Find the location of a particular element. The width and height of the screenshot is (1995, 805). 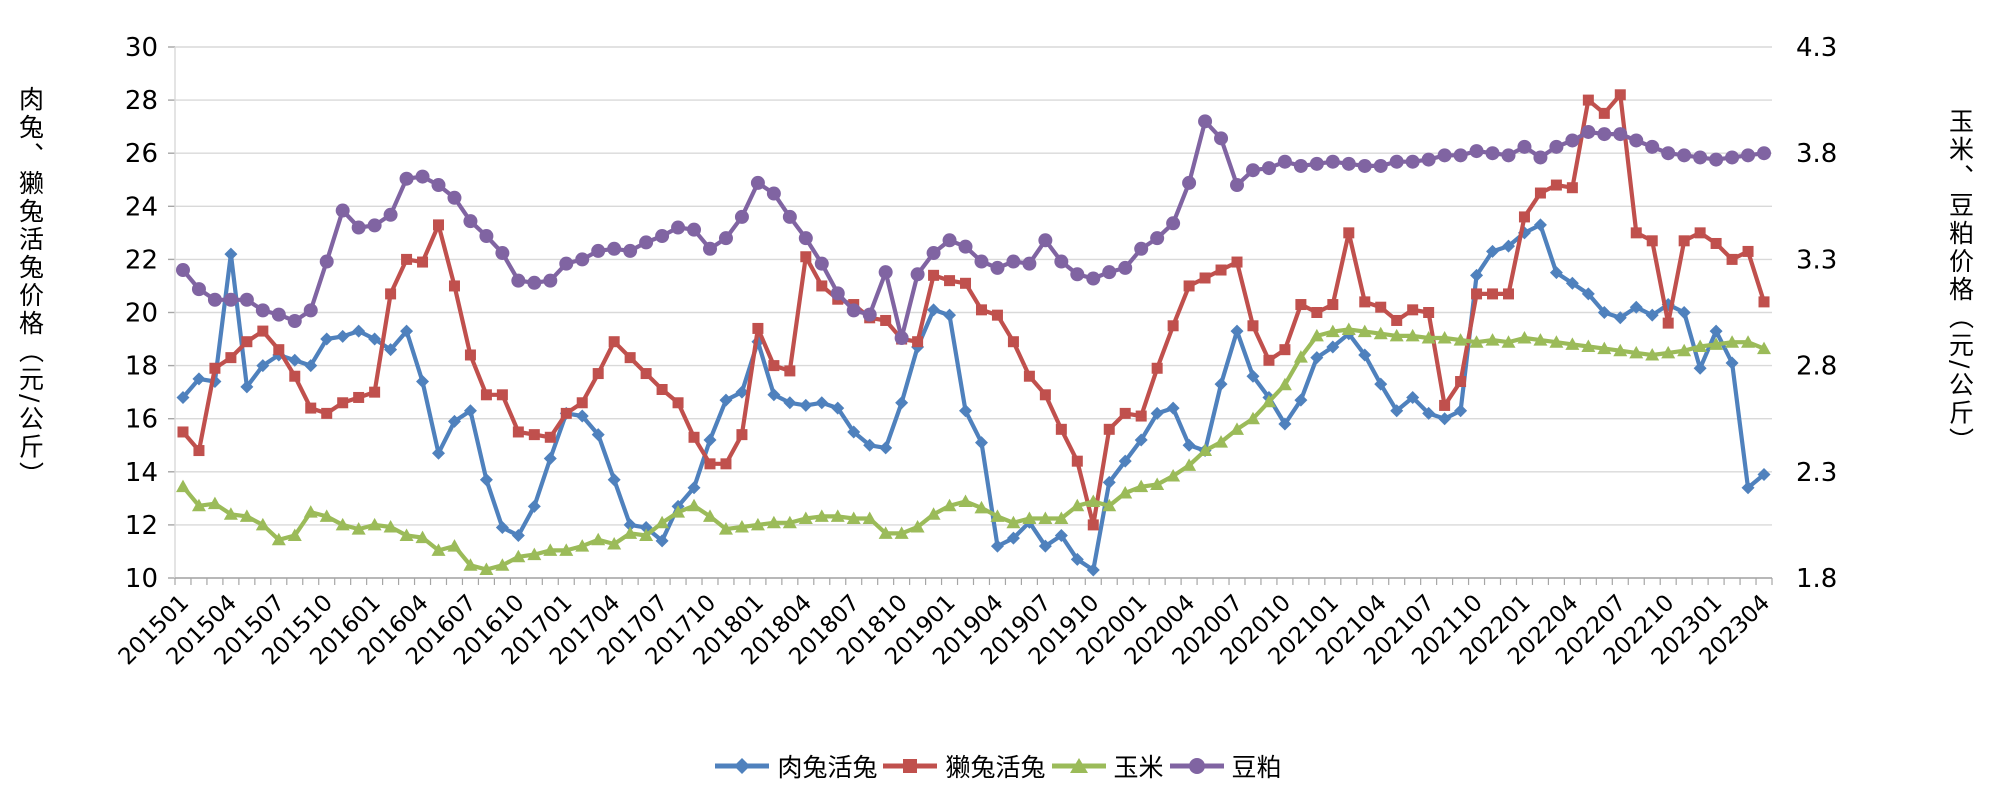

legend-label: 肉兔活兔 is located at coordinates (827, 767).